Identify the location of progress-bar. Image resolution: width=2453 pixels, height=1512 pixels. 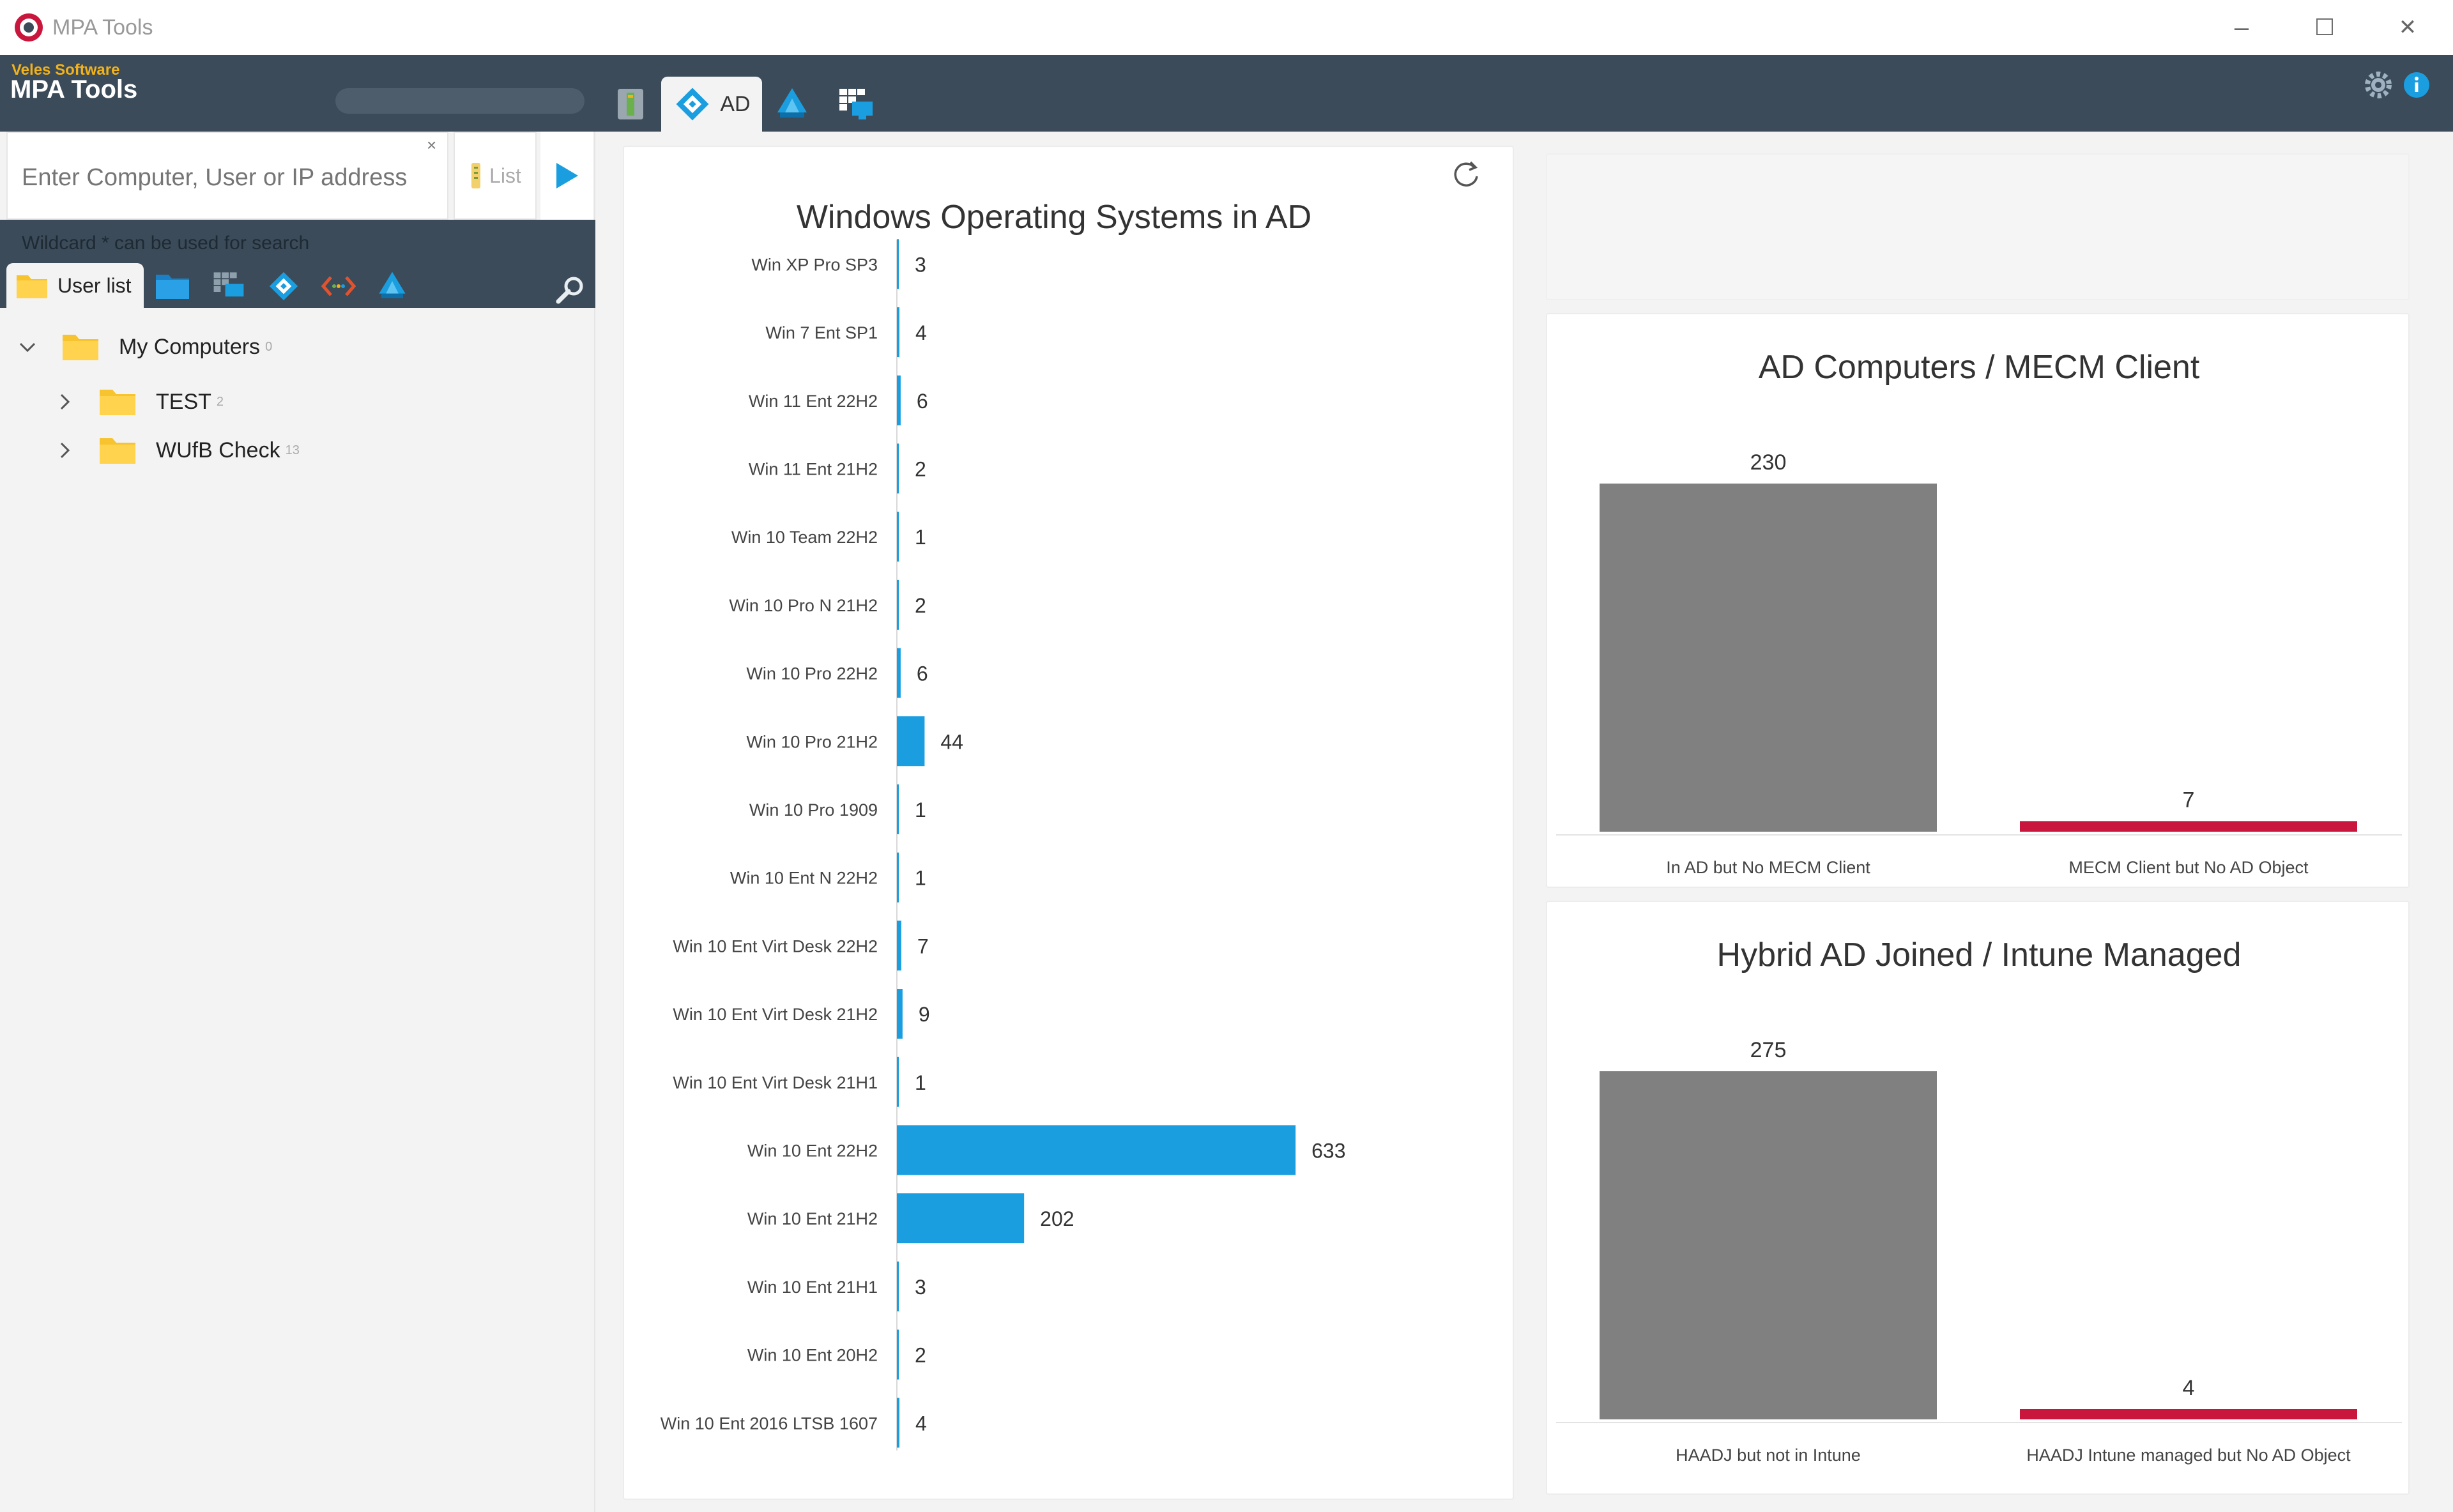
(460, 101).